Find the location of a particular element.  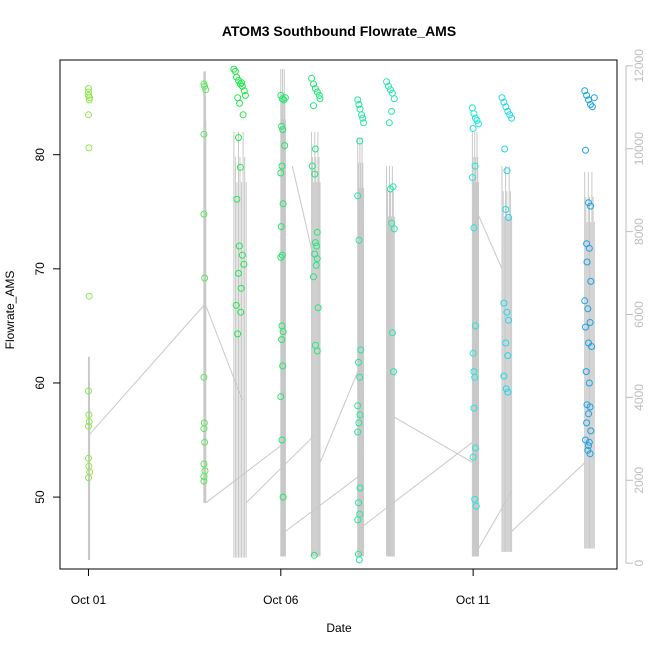

secondary-y-axis: 0 2000 4000 6000 8000 10000 12000 is located at coordinates (635, 308).